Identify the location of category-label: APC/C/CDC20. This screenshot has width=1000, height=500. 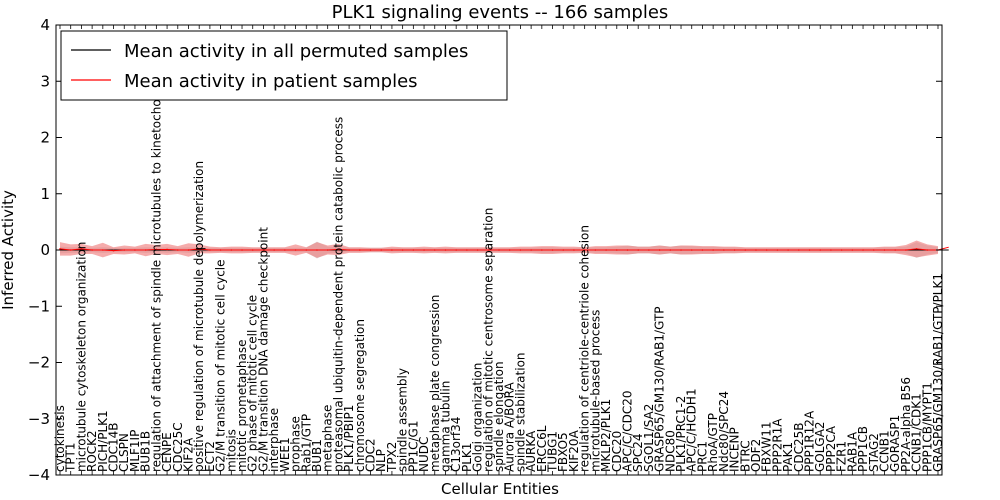
(627, 431).